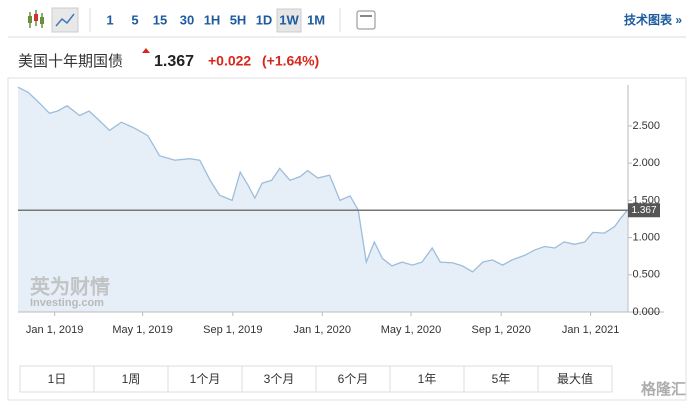 Image resolution: width=692 pixels, height=407 pixels. I want to click on interval-button: 1M, so click(316, 19).